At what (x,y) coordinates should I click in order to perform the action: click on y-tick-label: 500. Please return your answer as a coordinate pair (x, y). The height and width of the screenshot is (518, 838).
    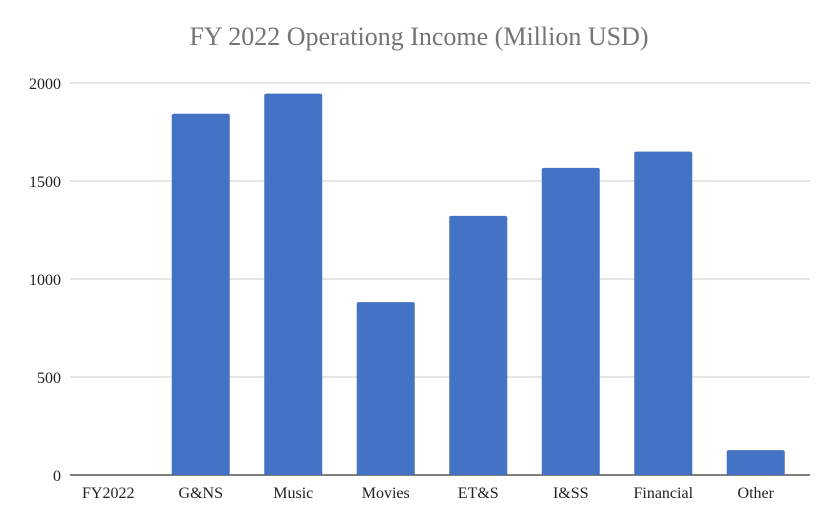
    Looking at the image, I should click on (49, 378).